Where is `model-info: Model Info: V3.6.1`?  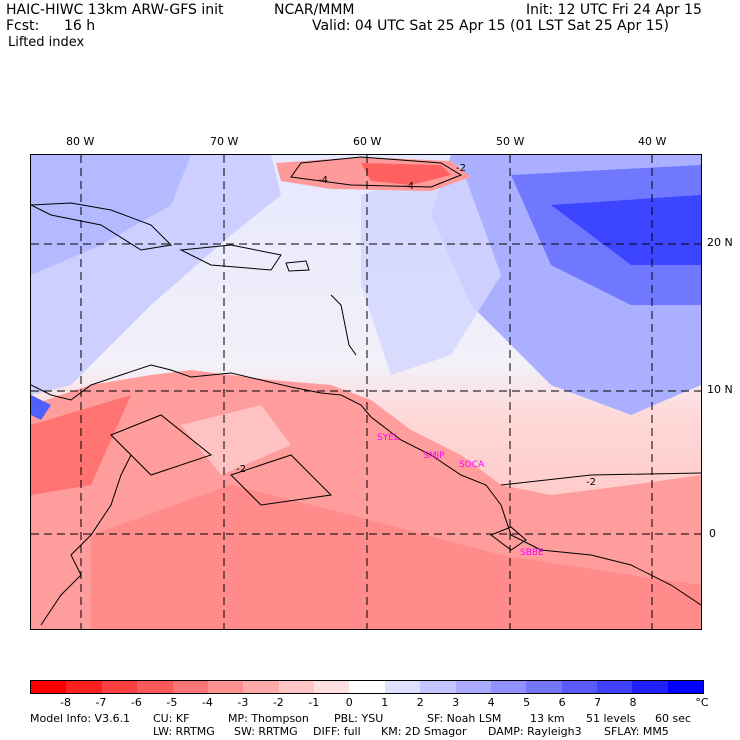 model-info: Model Info: V3.6.1 is located at coordinates (80, 718).